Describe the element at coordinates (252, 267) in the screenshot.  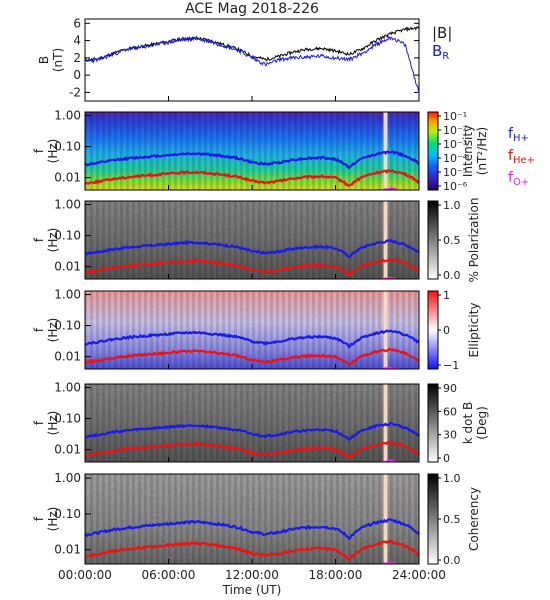
I see `polarization-fHe-line` at that location.